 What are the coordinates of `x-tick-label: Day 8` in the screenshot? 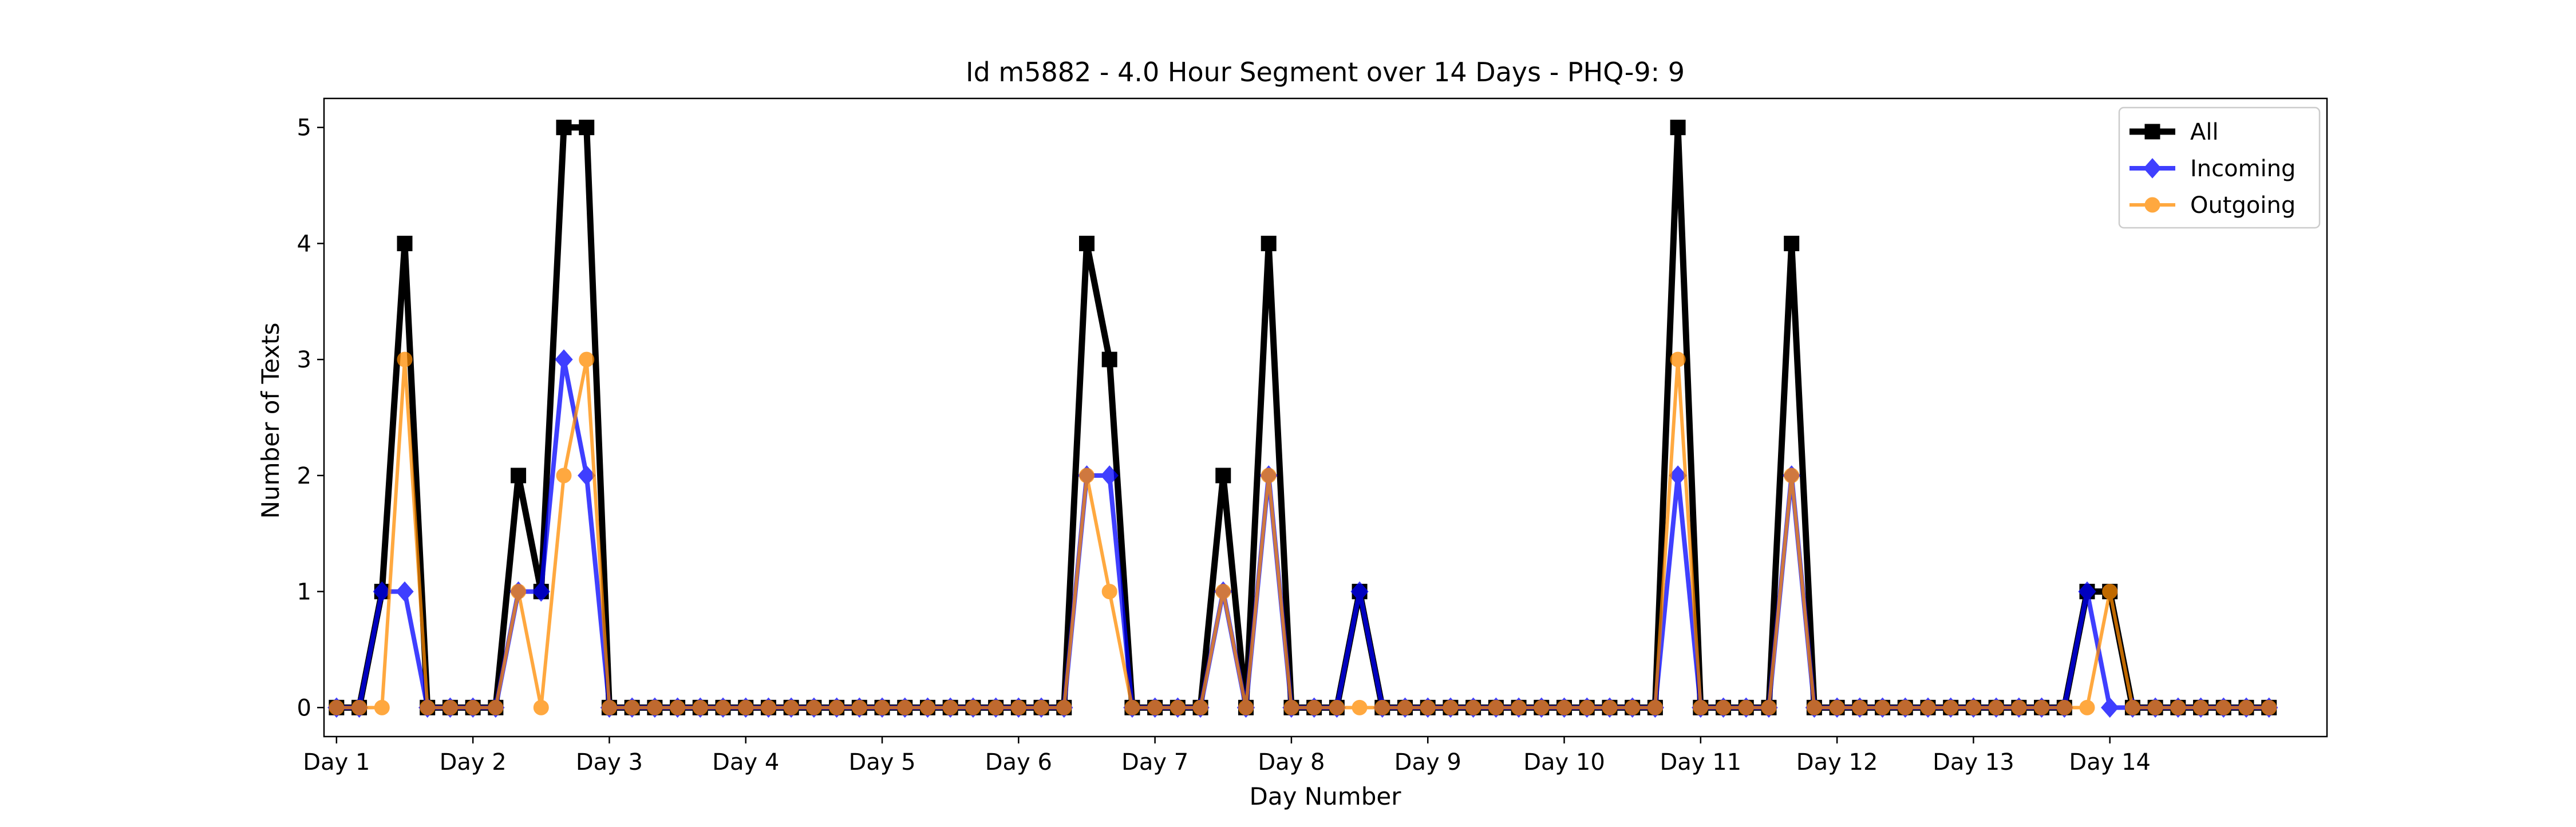 It's located at (1291, 762).